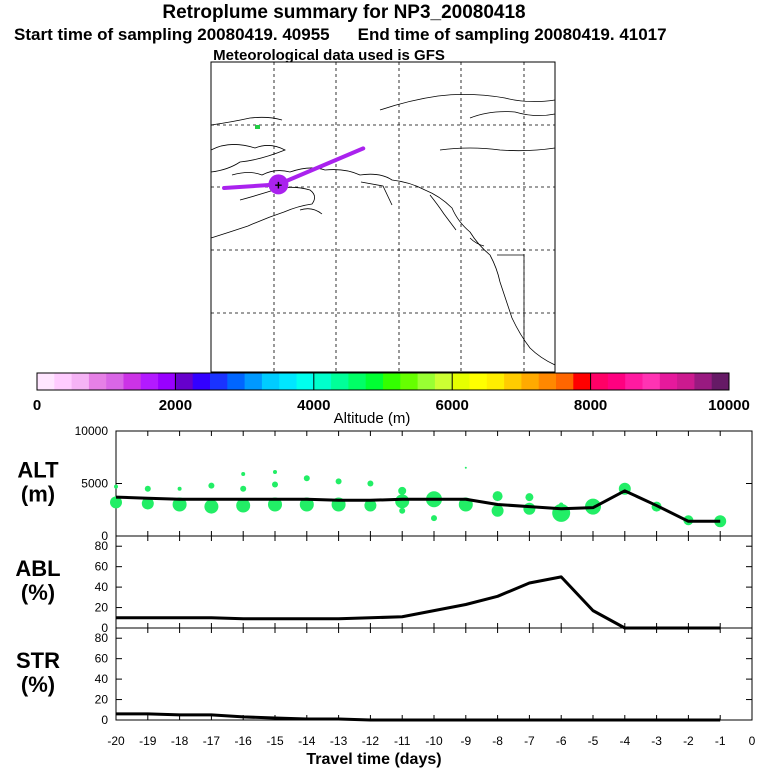 The height and width of the screenshot is (768, 768). What do you see at coordinates (275, 741) in the screenshot?
I see `x-tick-label: -15` at bounding box center [275, 741].